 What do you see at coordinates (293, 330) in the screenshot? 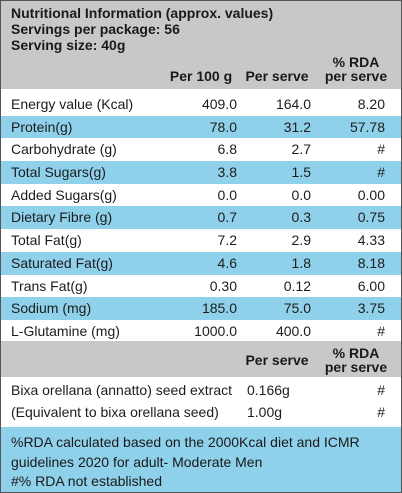
I see `value-per-serve: 400.0` at bounding box center [293, 330].